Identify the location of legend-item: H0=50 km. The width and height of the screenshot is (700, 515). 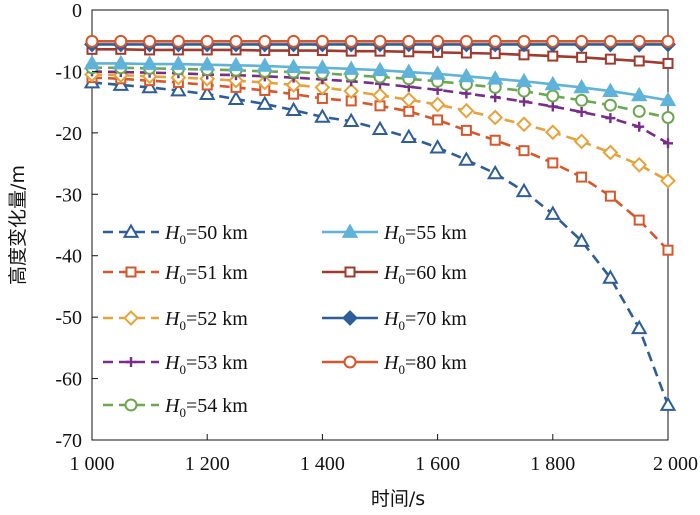
(175, 234).